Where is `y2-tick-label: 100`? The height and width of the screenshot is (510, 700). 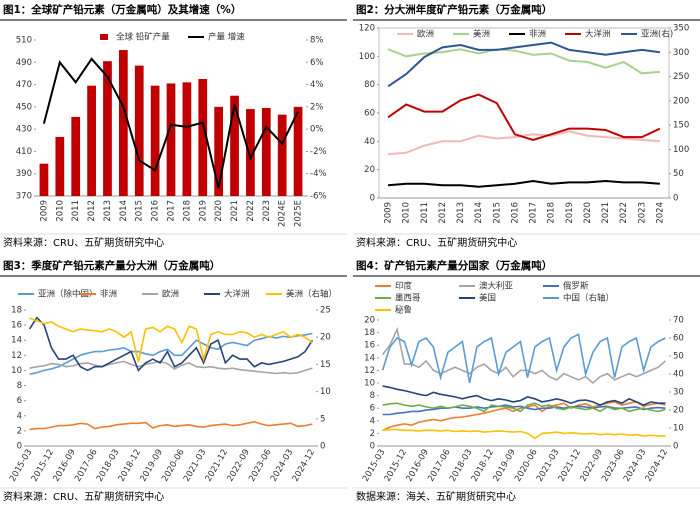
y2-tick-label: 100 is located at coordinates (681, 150).